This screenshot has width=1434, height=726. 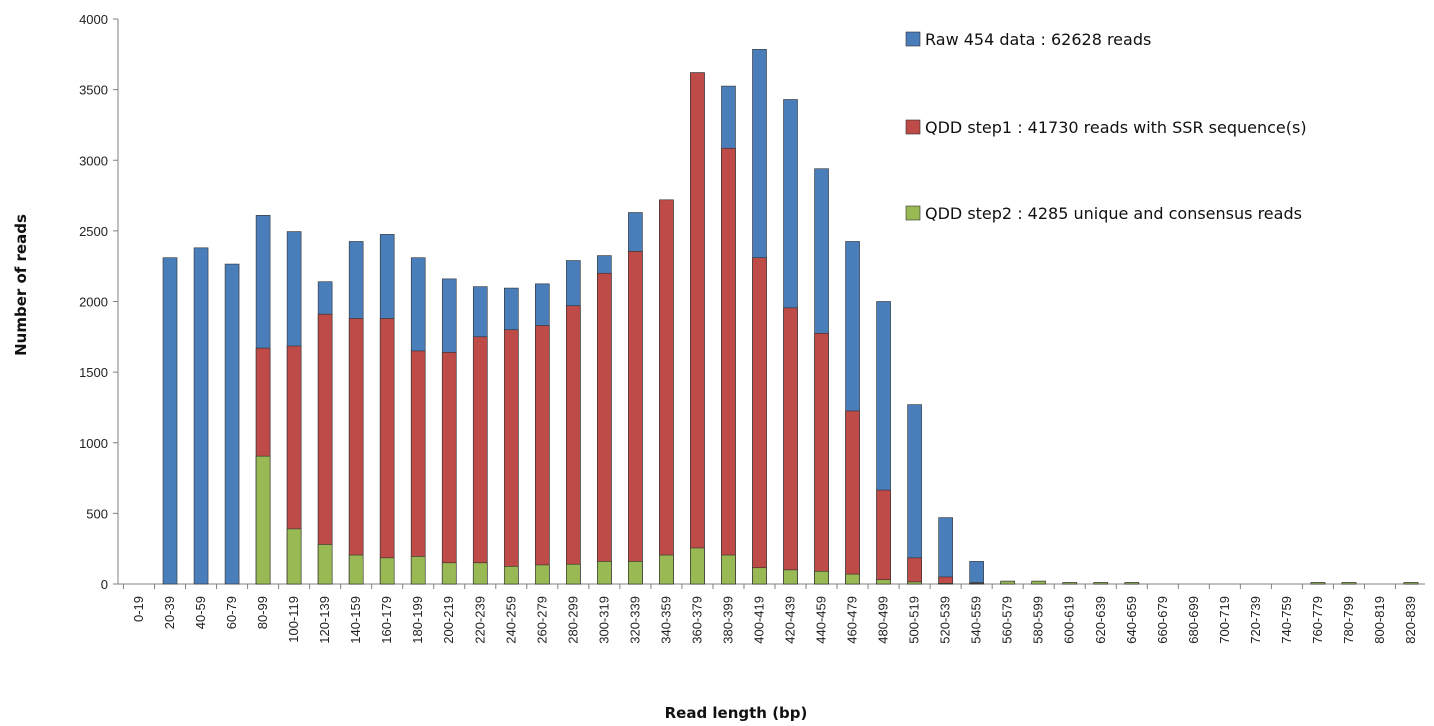 I want to click on x-tick-label: 120-139, so click(x=324, y=620).